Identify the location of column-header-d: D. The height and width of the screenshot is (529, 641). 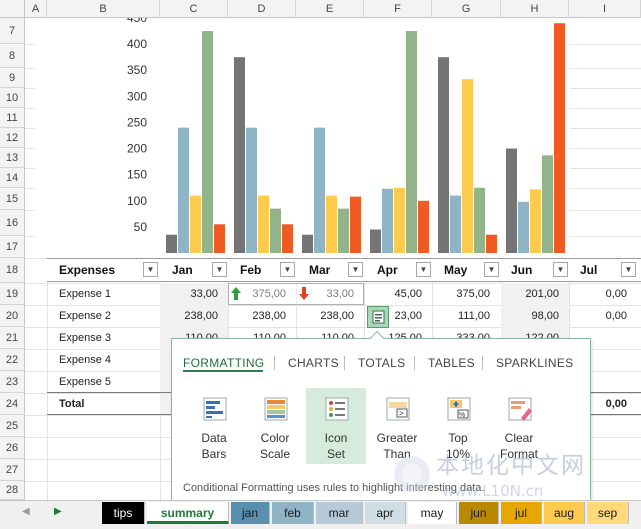
(262, 9).